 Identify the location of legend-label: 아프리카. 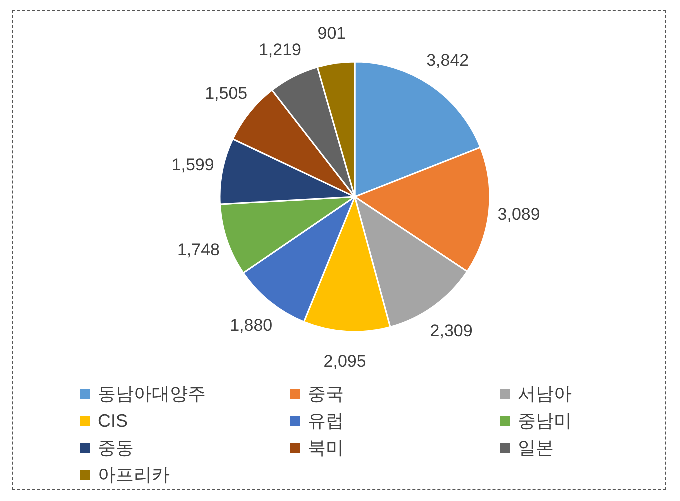
(134, 475).